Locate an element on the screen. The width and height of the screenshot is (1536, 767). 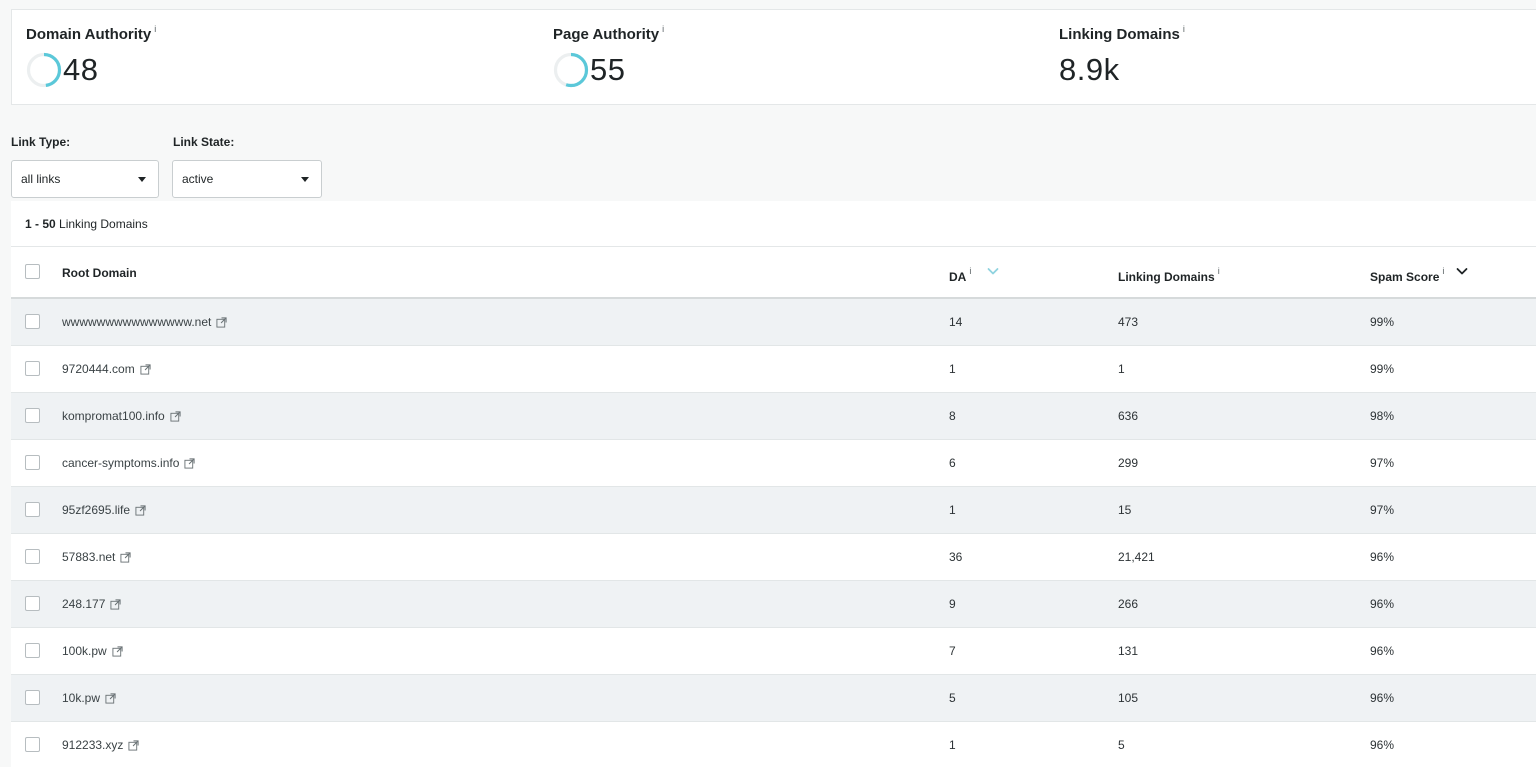
table-row: wwwwwwwwwwwwwww.net 14 473 99% is located at coordinates (773, 322).